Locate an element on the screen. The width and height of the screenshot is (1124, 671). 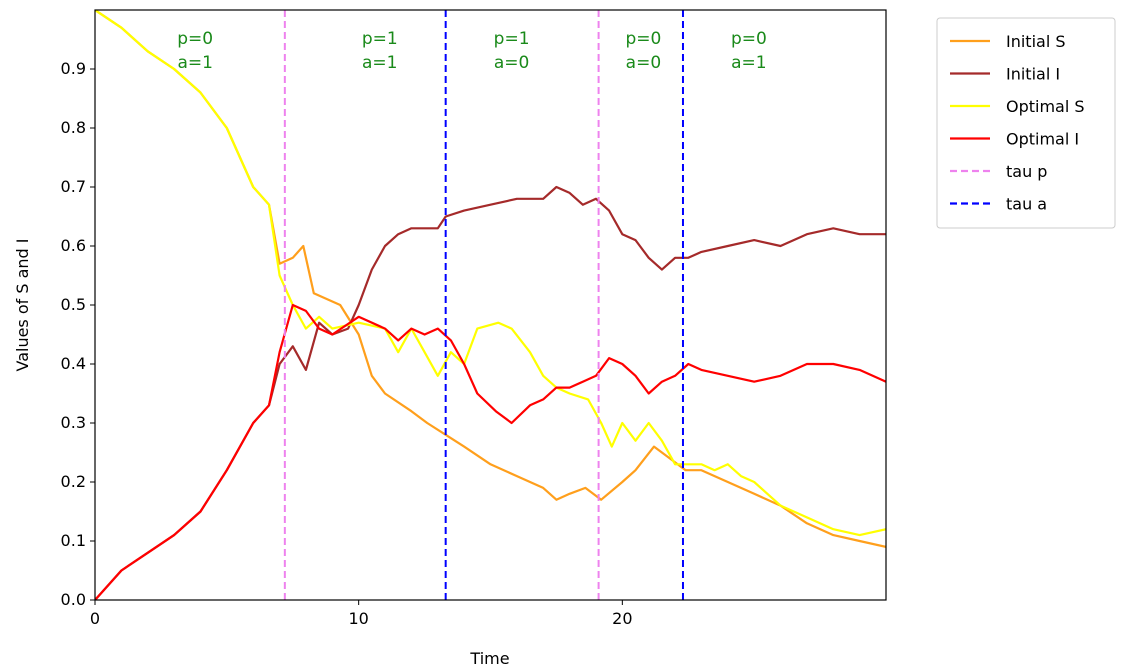
phase-label-1-line-1: p=0 is located at coordinates (195, 39).